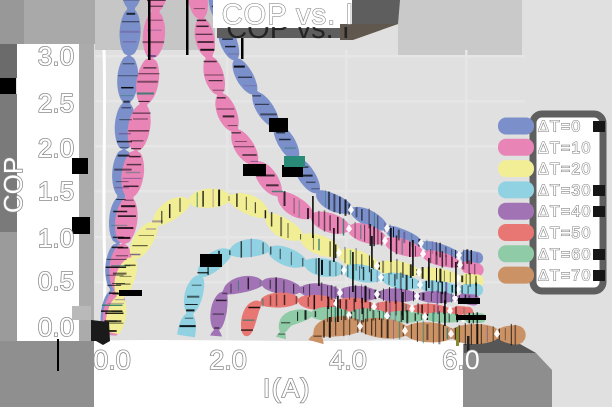 This screenshot has height=407, width=612. Describe the element at coordinates (565, 169) in the screenshot. I see `svg-text: ΔT=20` at that location.